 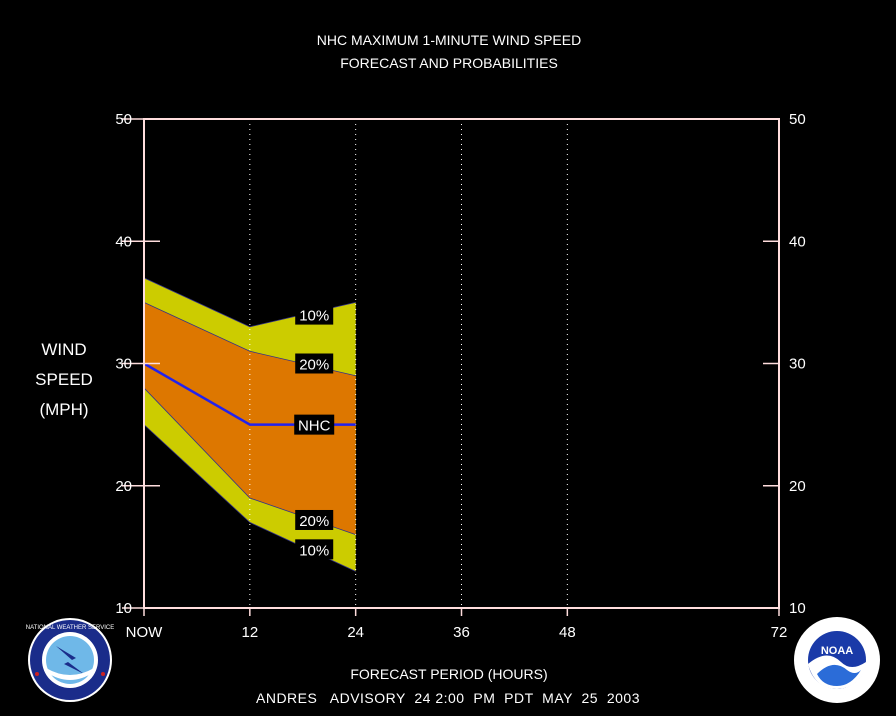 I want to click on band-label-3: 20%, so click(x=314, y=521).